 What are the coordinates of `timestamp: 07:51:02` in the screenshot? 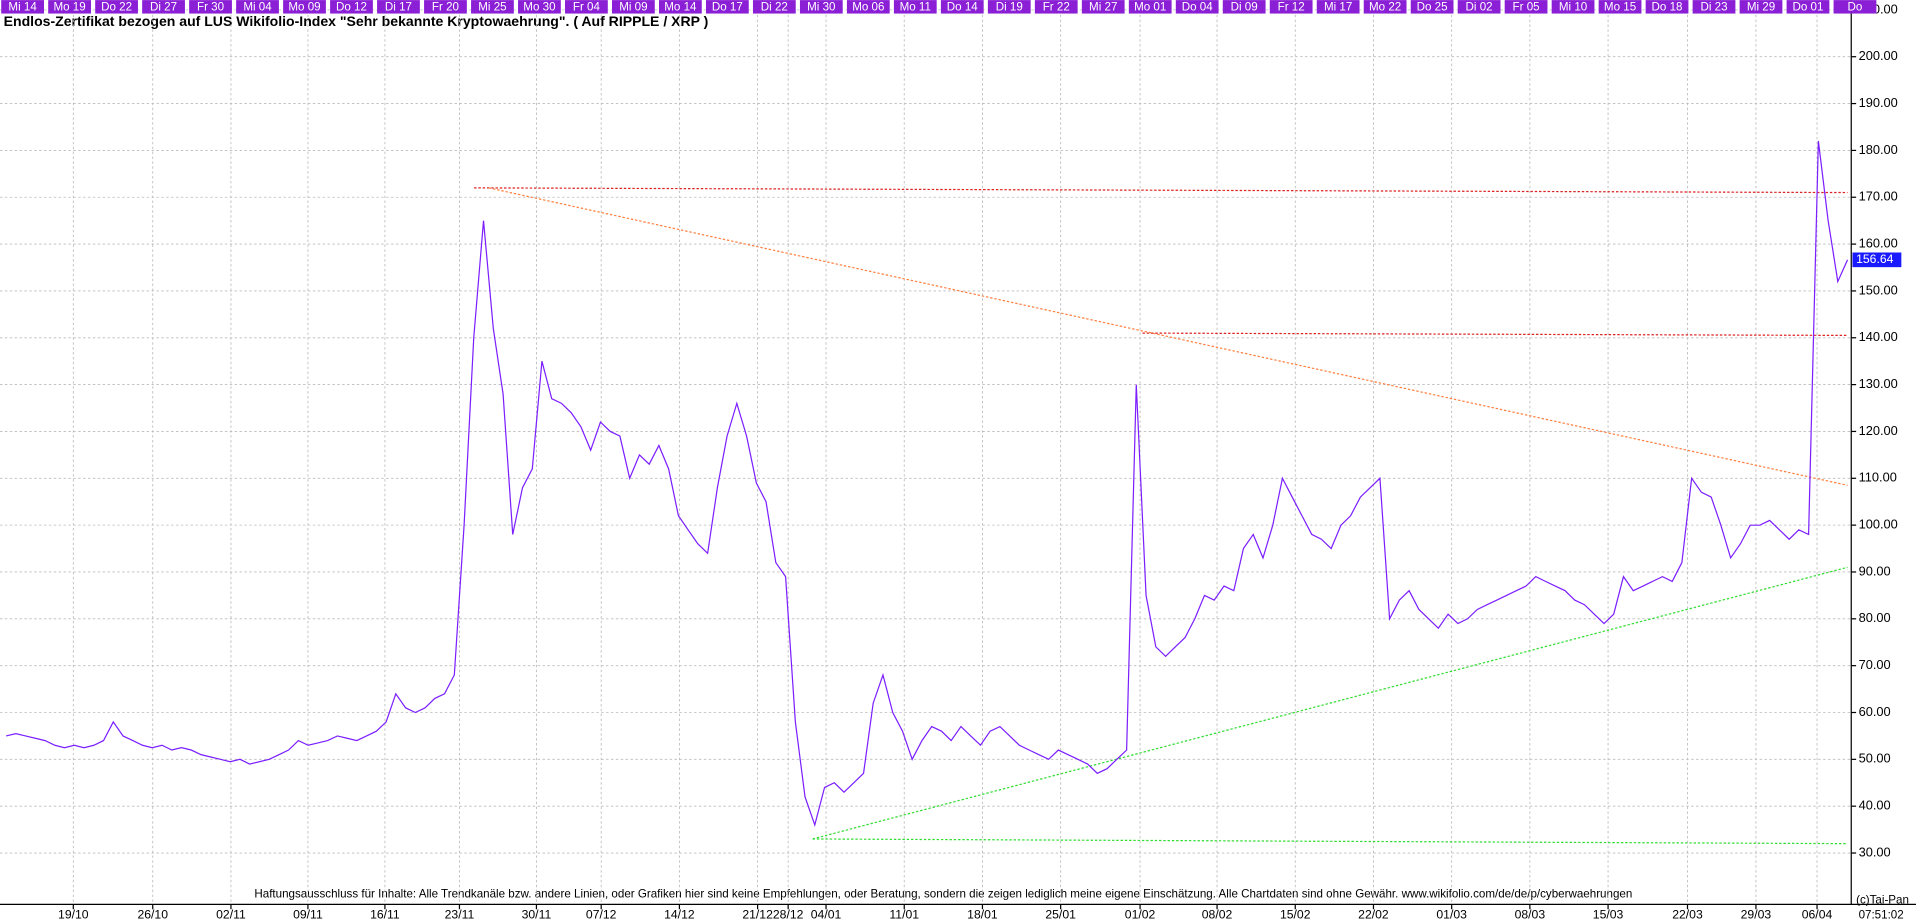 It's located at (1881, 914).